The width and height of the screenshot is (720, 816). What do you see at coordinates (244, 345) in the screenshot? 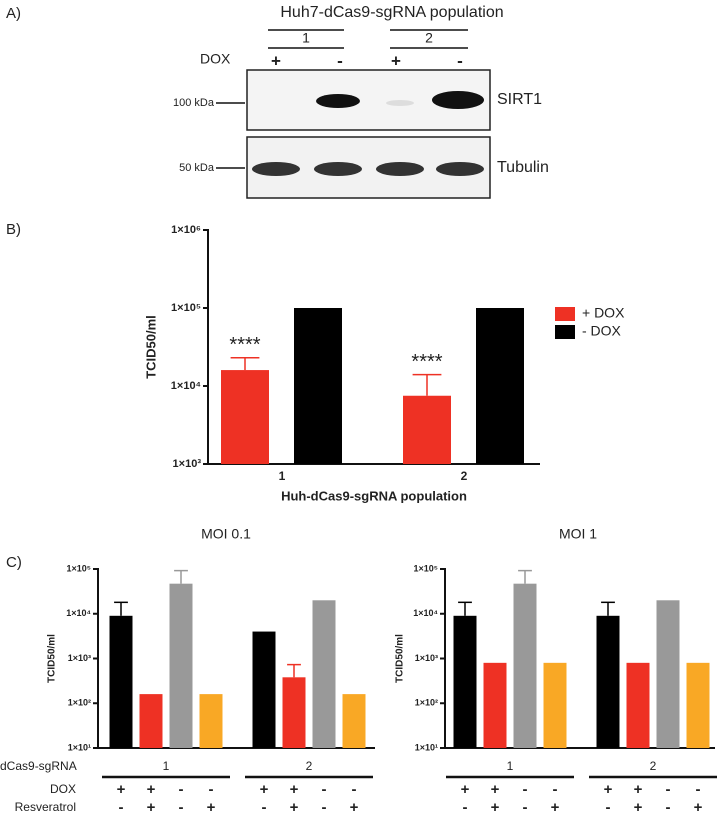
I see `annotation: ****` at bounding box center [244, 345].